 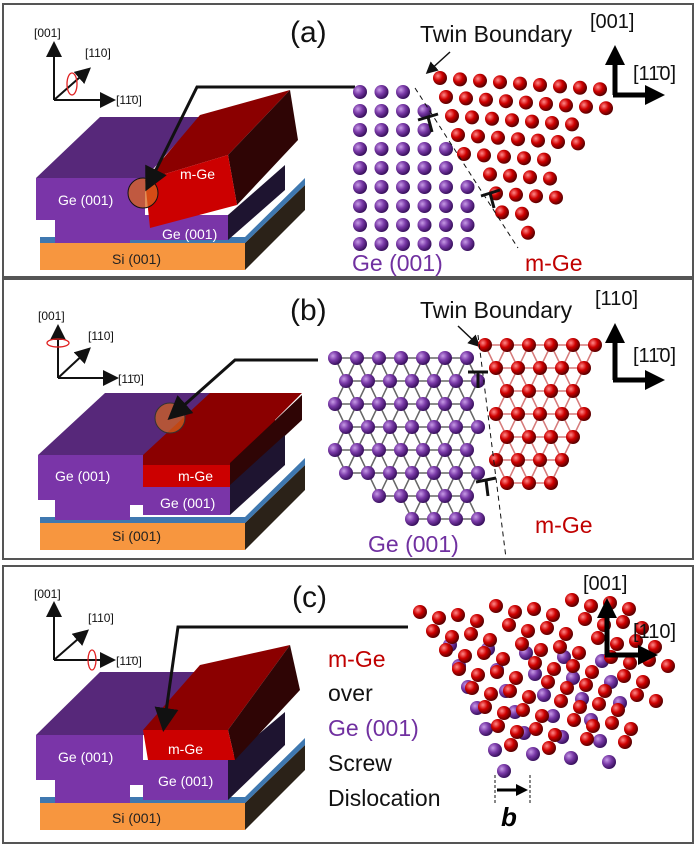 I want to click on lattice-axis-right: [11̄0], so click(x=654, y=74).